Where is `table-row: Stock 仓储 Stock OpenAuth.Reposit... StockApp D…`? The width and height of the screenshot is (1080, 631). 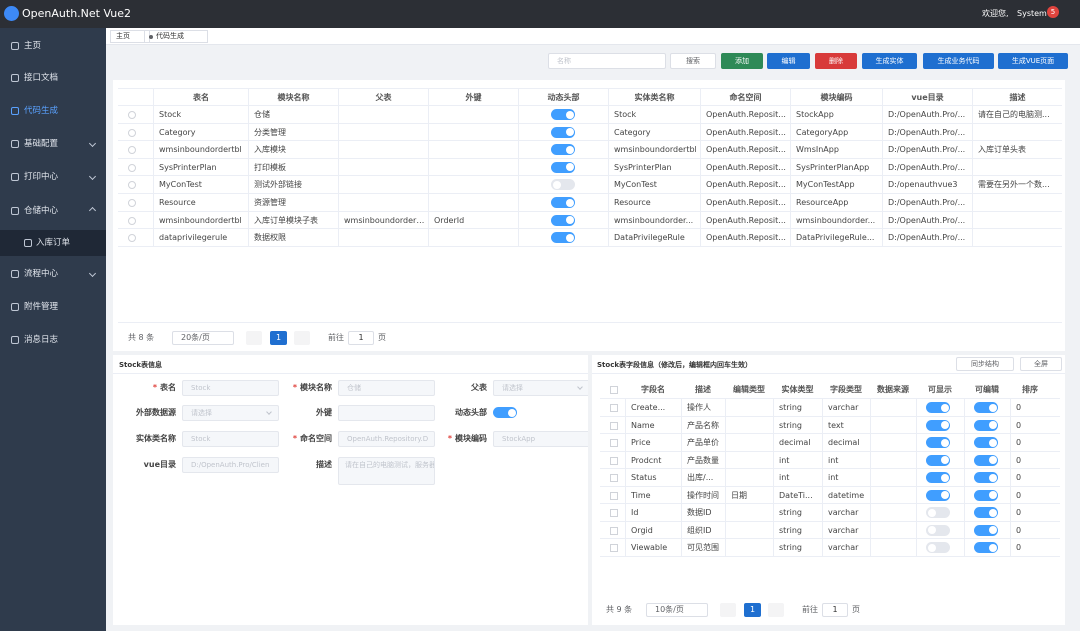 table-row: Stock 仓储 Stock OpenAuth.Reposit... StockApp D… is located at coordinates (590, 115).